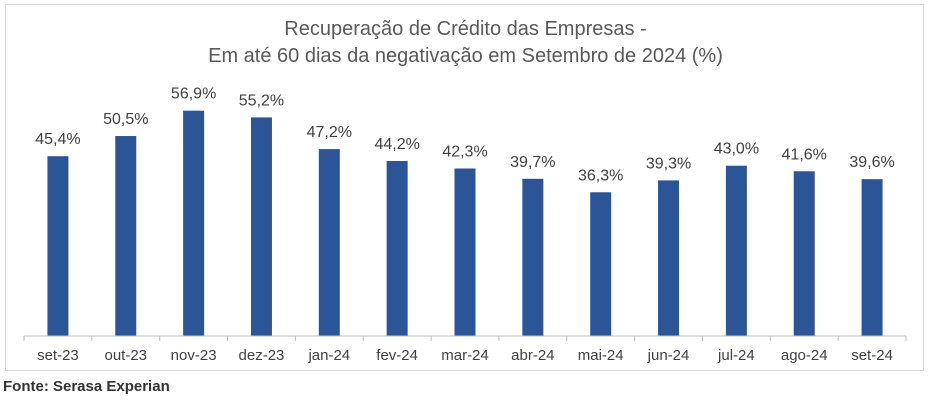 The width and height of the screenshot is (931, 403). What do you see at coordinates (736, 149) in the screenshot?
I see `data-label: 43,0%` at bounding box center [736, 149].